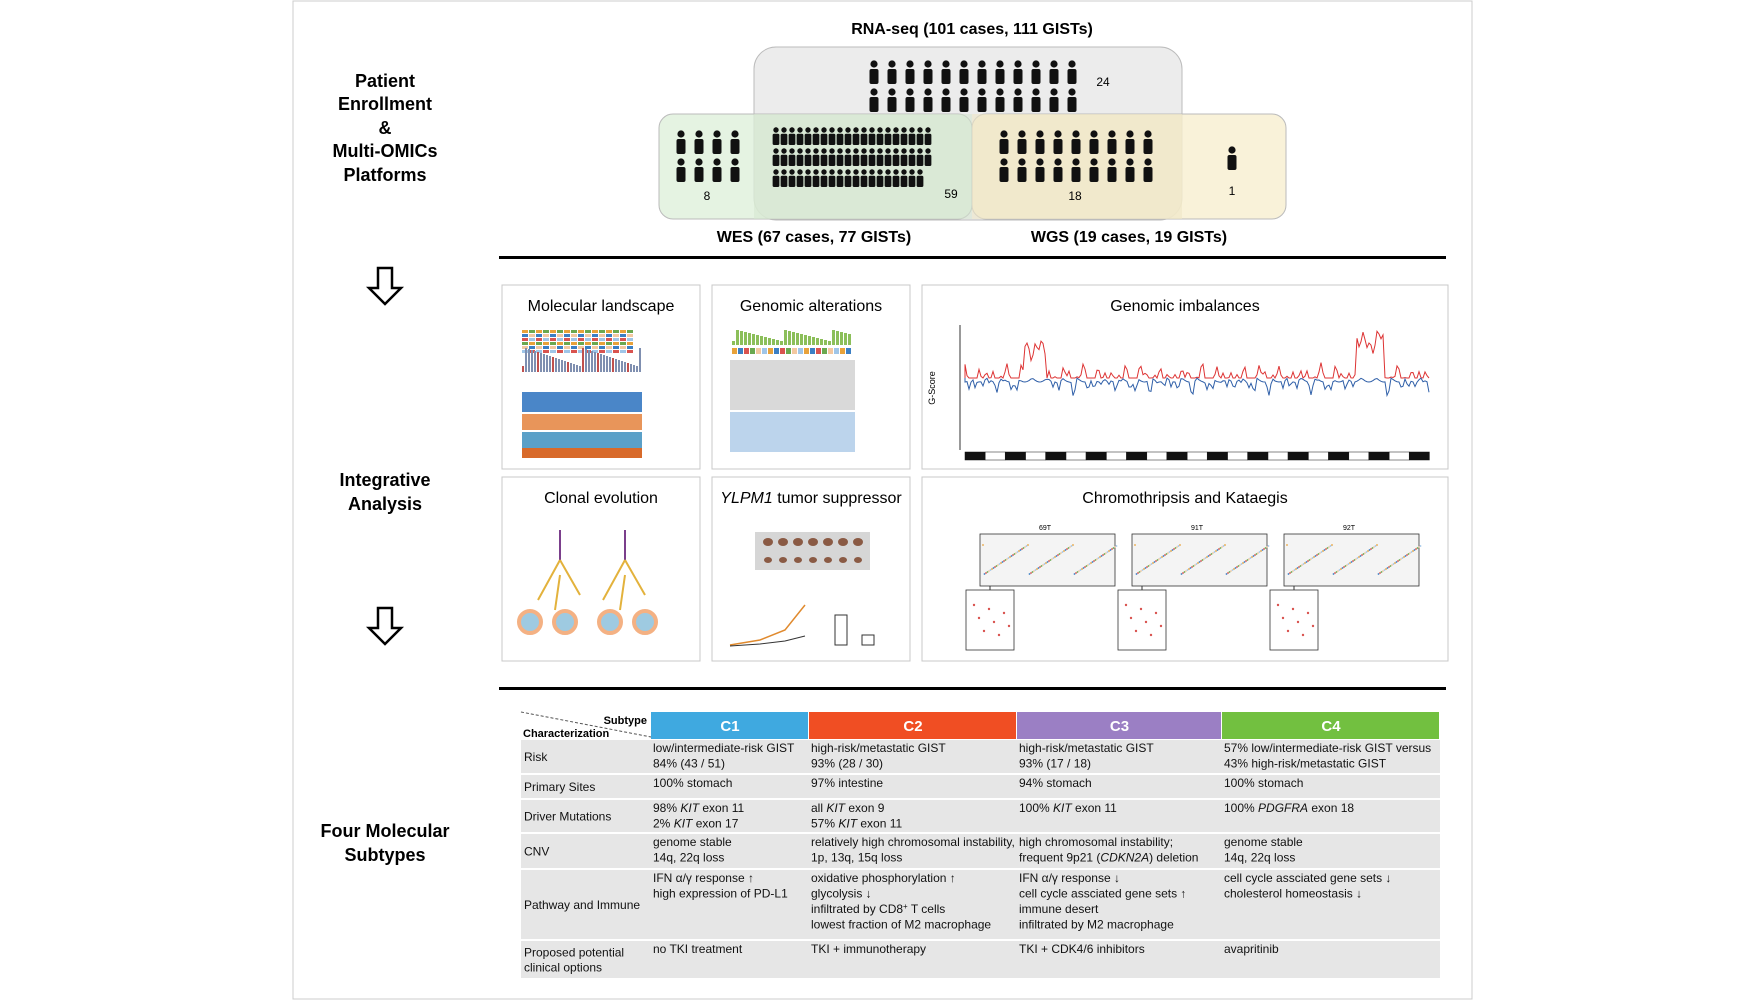 This screenshot has height=1000, width=1760. I want to click on thumb-tree, so click(624, 585).